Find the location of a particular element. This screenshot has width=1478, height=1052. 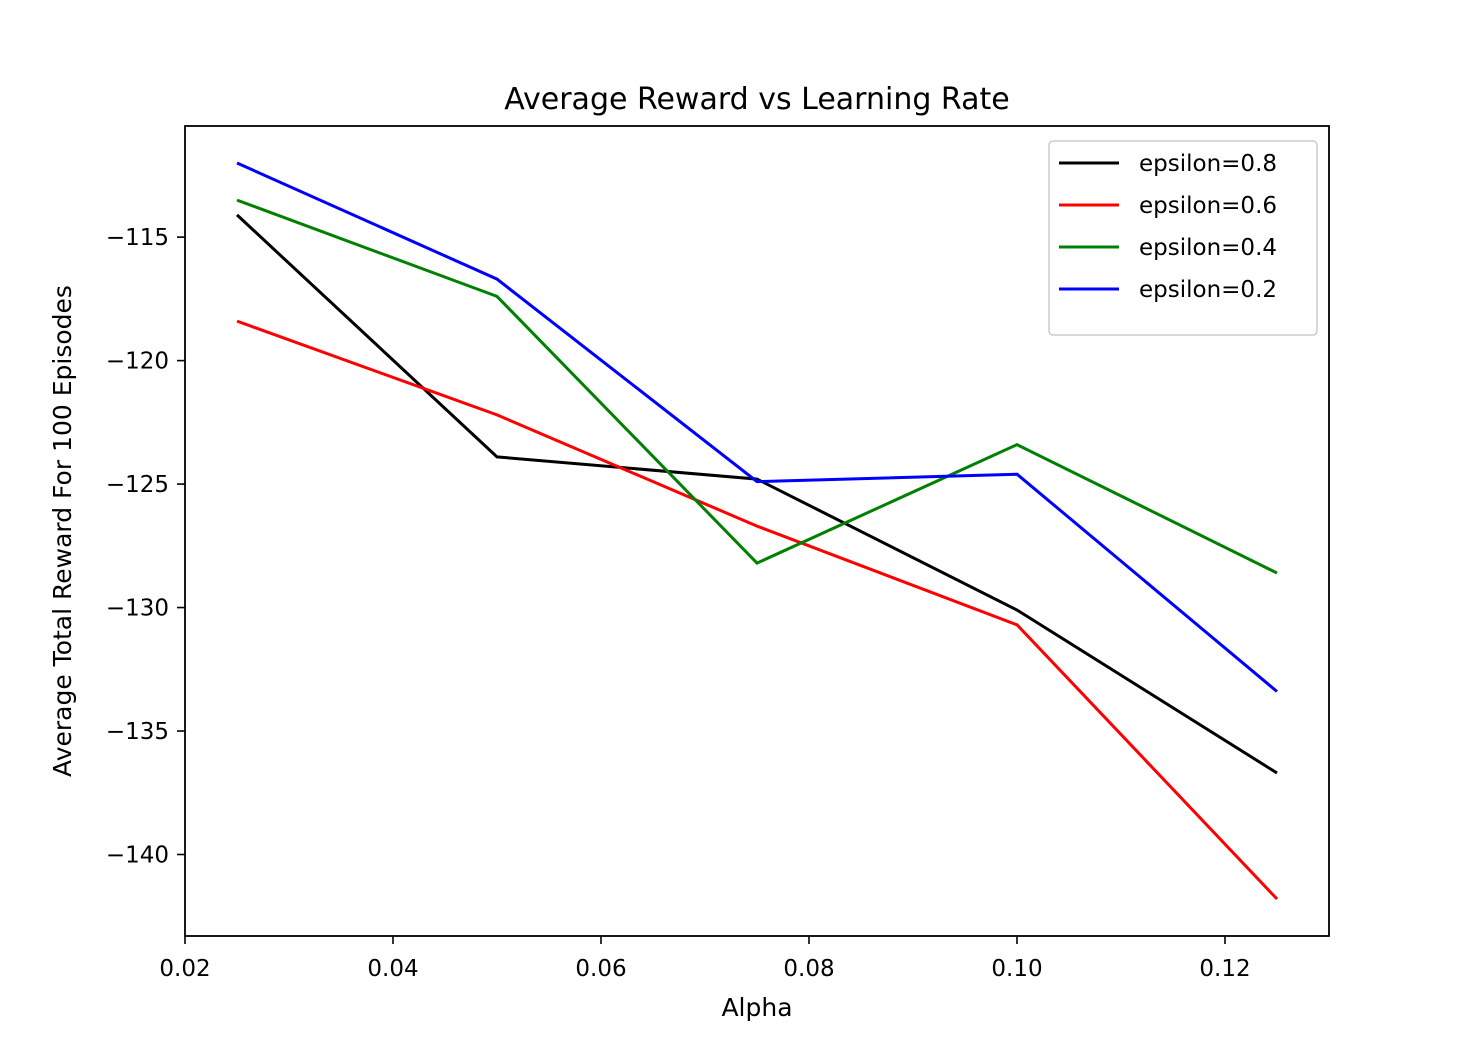

legend-box is located at coordinates (1183, 238).